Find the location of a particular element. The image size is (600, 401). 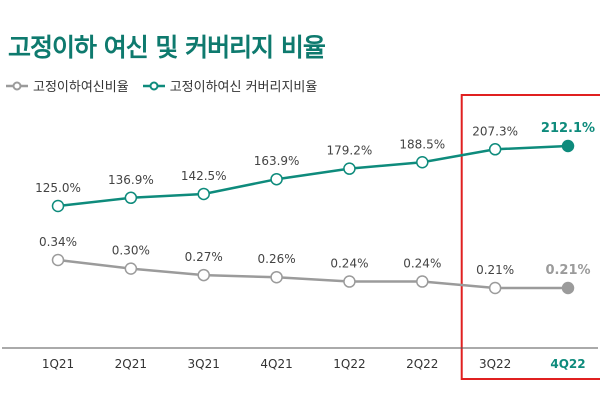

x-tick-label-4q22: 4Q22 is located at coordinates (567, 364).